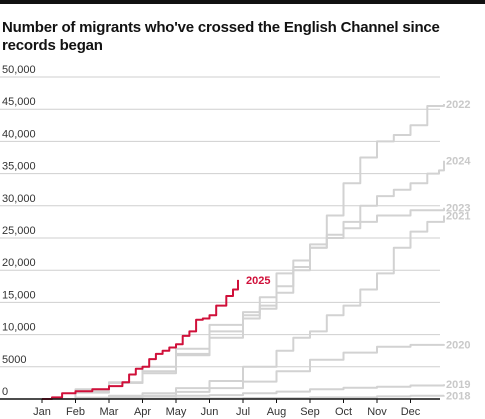 This screenshot has height=419, width=485. What do you see at coordinates (458, 105) in the screenshot?
I see `series-label-2022: 2022` at bounding box center [458, 105].